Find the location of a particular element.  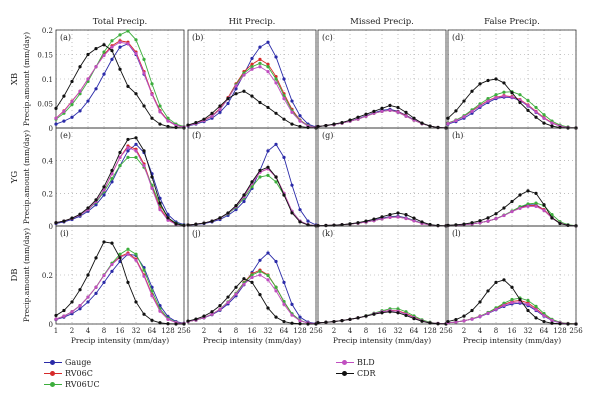

row-label: XB is located at coordinates (15, 79).